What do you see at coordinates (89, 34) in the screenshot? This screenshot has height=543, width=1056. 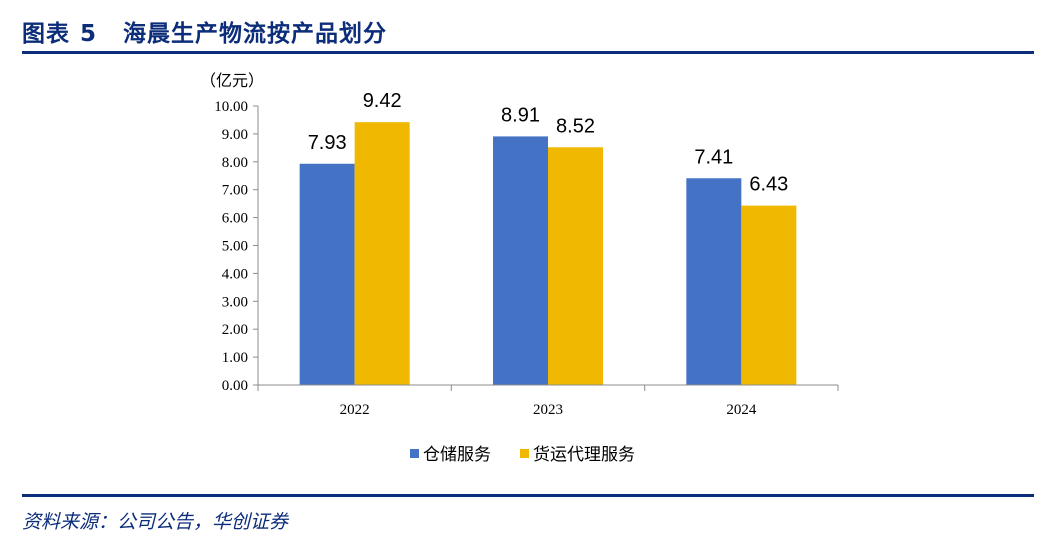 I see `figure-number: 5` at bounding box center [89, 34].